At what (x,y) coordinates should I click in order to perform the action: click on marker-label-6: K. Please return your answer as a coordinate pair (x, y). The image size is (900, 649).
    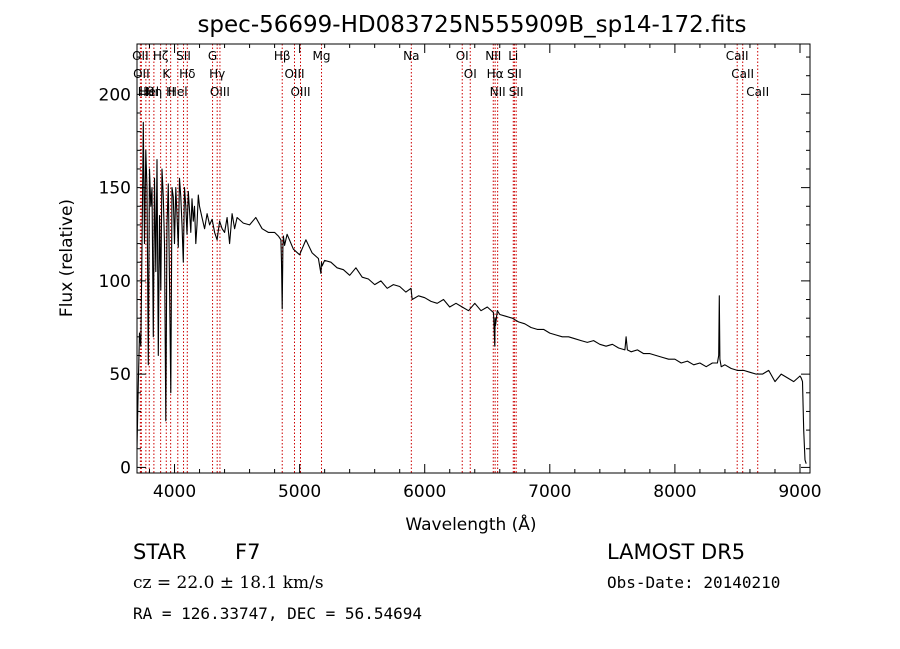
    Looking at the image, I should click on (166, 74).